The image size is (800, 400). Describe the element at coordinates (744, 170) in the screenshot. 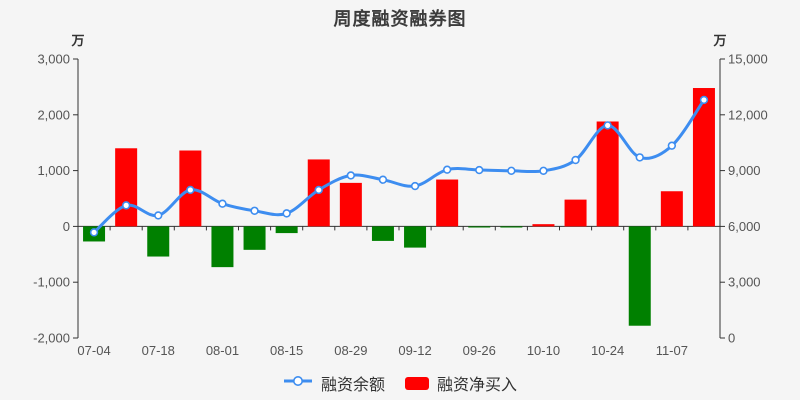

I see `right-axis-tick-label: 9,000` at that location.